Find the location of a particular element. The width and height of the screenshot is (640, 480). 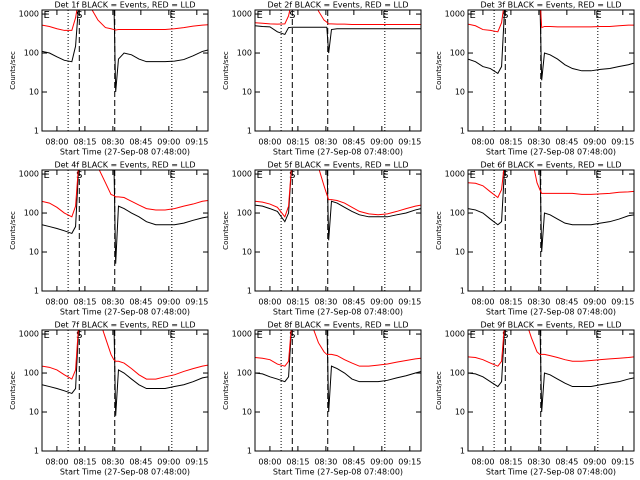

chart-title: Det 8f BLACK = Events, RED = LLD is located at coordinates (337, 325).